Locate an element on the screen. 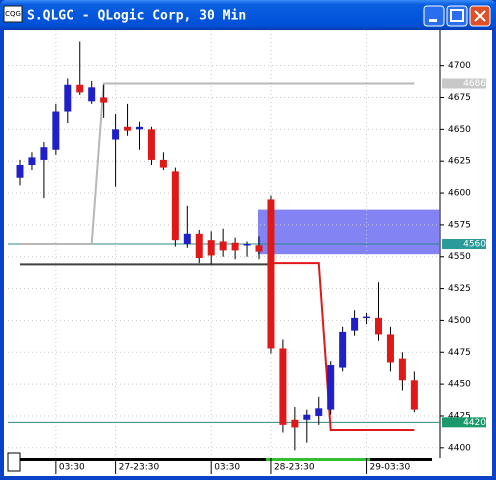 The image size is (496, 480). icon-glyph: CQG is located at coordinates (13, 14).